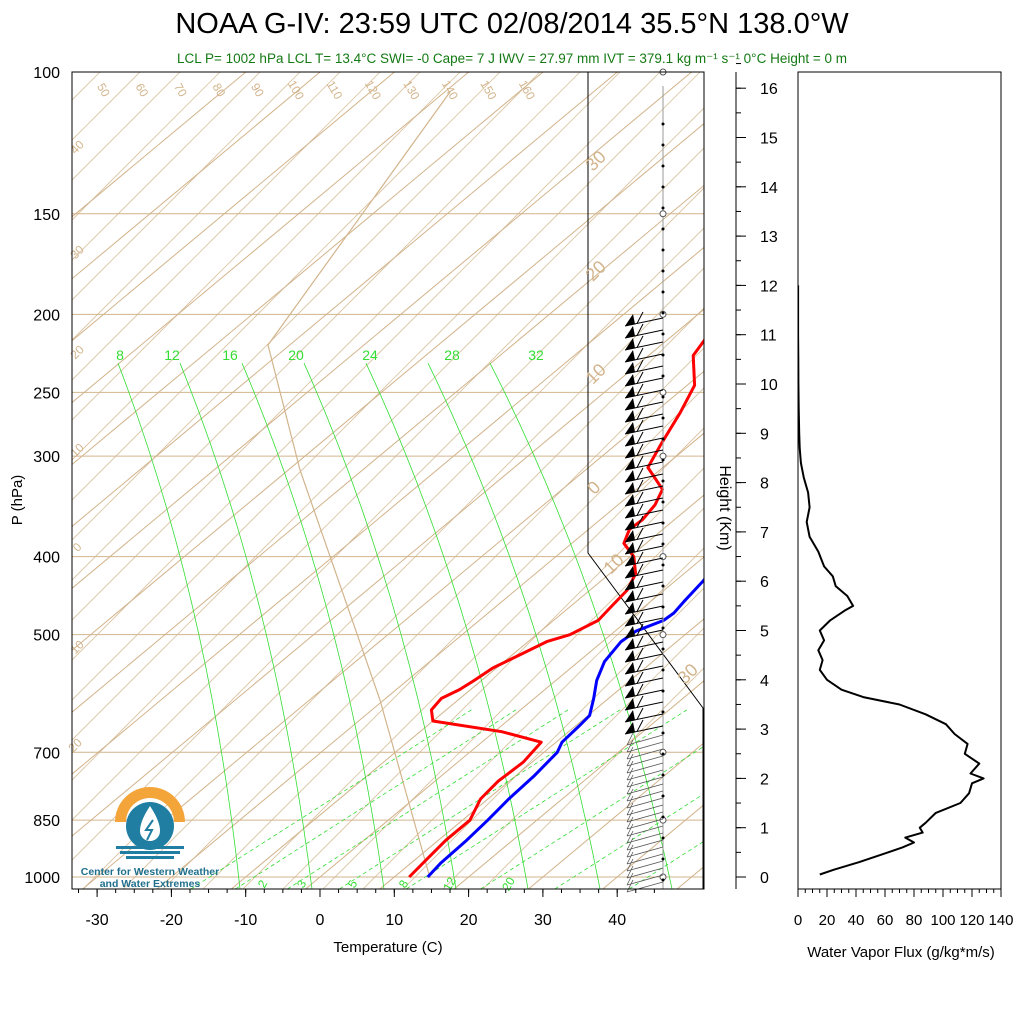 This screenshot has height=1024, width=1024. What do you see at coordinates (171, 920) in the screenshot?
I see `skewt-x-tick-label: -20` at bounding box center [171, 920].